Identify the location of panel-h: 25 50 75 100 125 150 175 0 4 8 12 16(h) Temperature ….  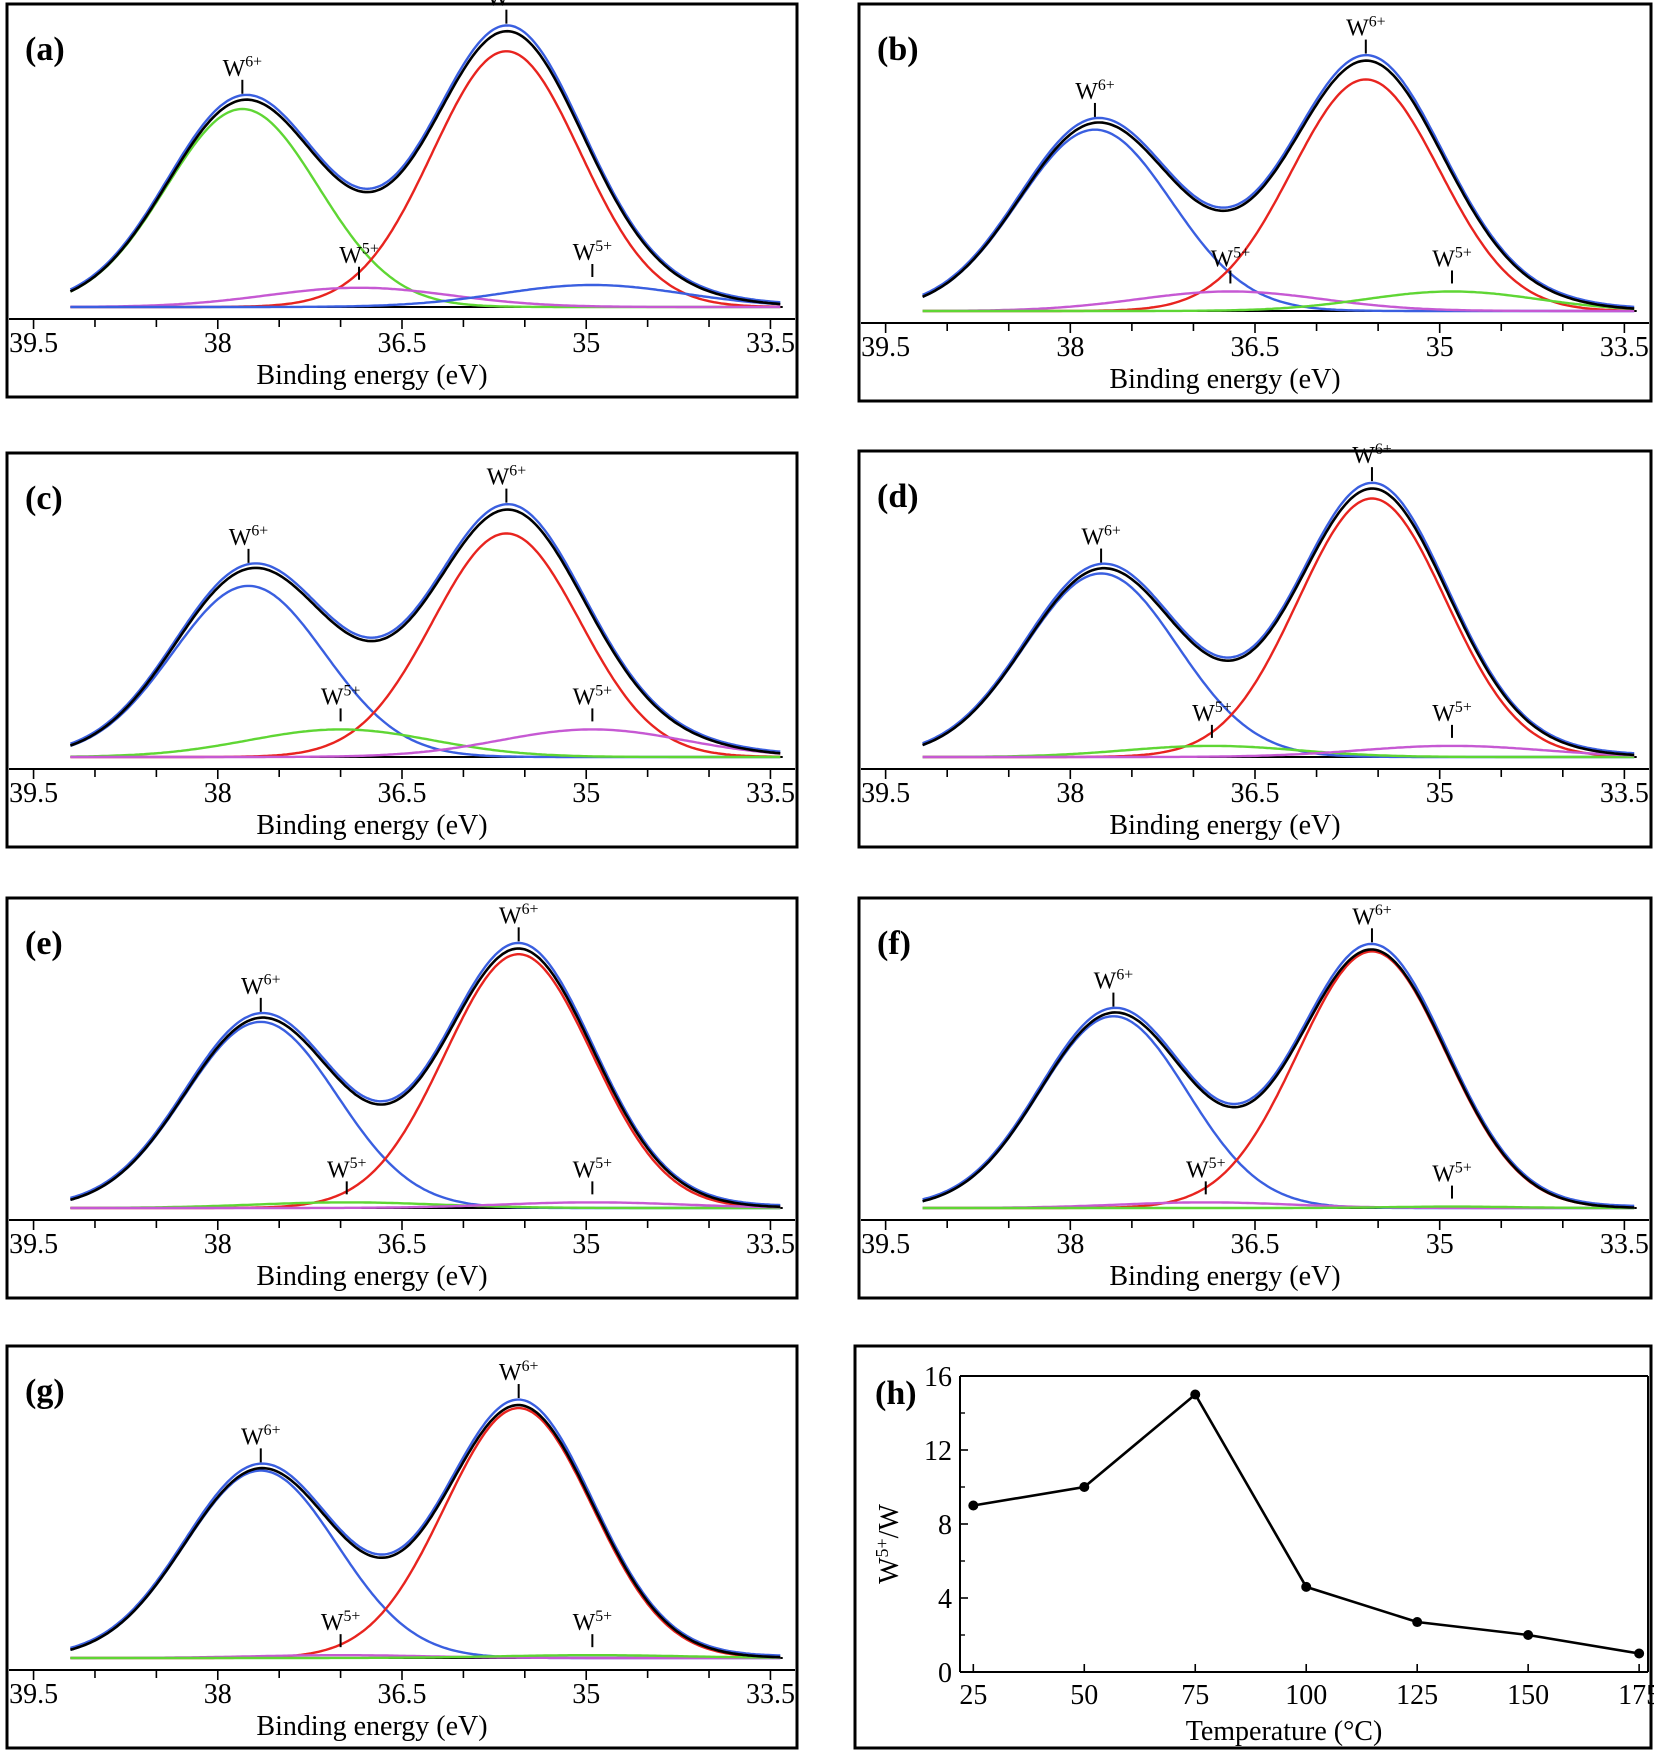
(1253, 1547).